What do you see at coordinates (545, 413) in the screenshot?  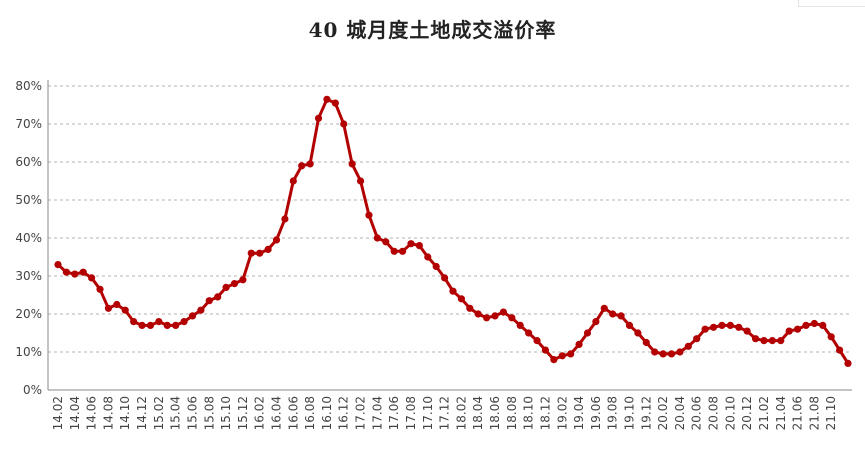 I see `x-tick-label: 18.12` at bounding box center [545, 413].